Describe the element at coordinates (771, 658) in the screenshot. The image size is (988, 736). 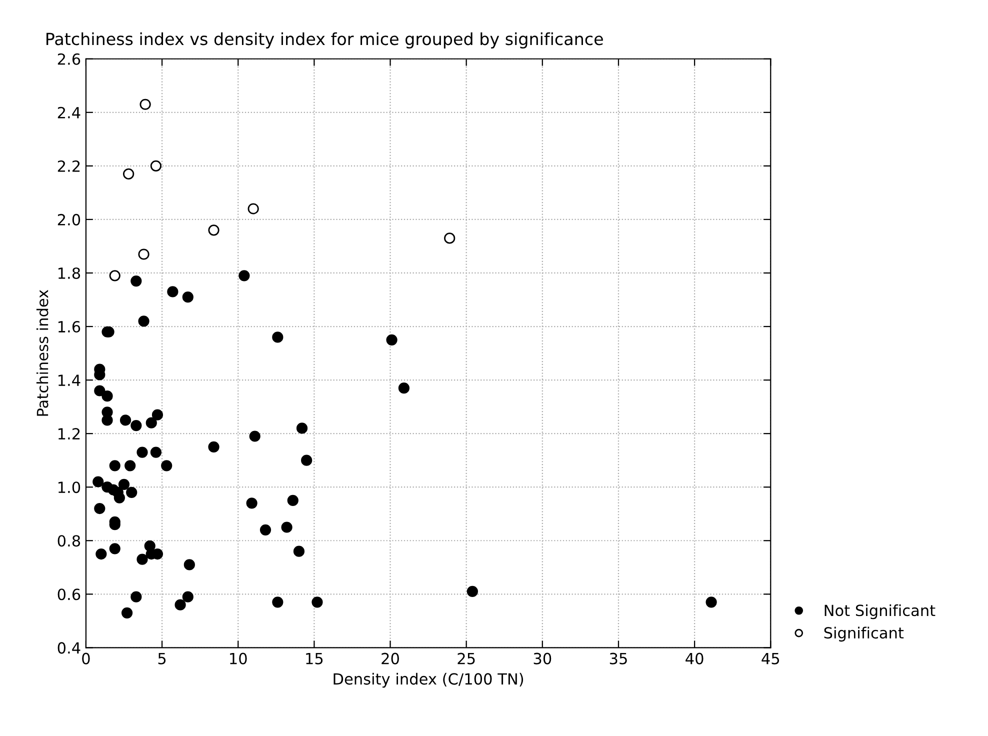
I see `x-tick-label: 45` at that location.